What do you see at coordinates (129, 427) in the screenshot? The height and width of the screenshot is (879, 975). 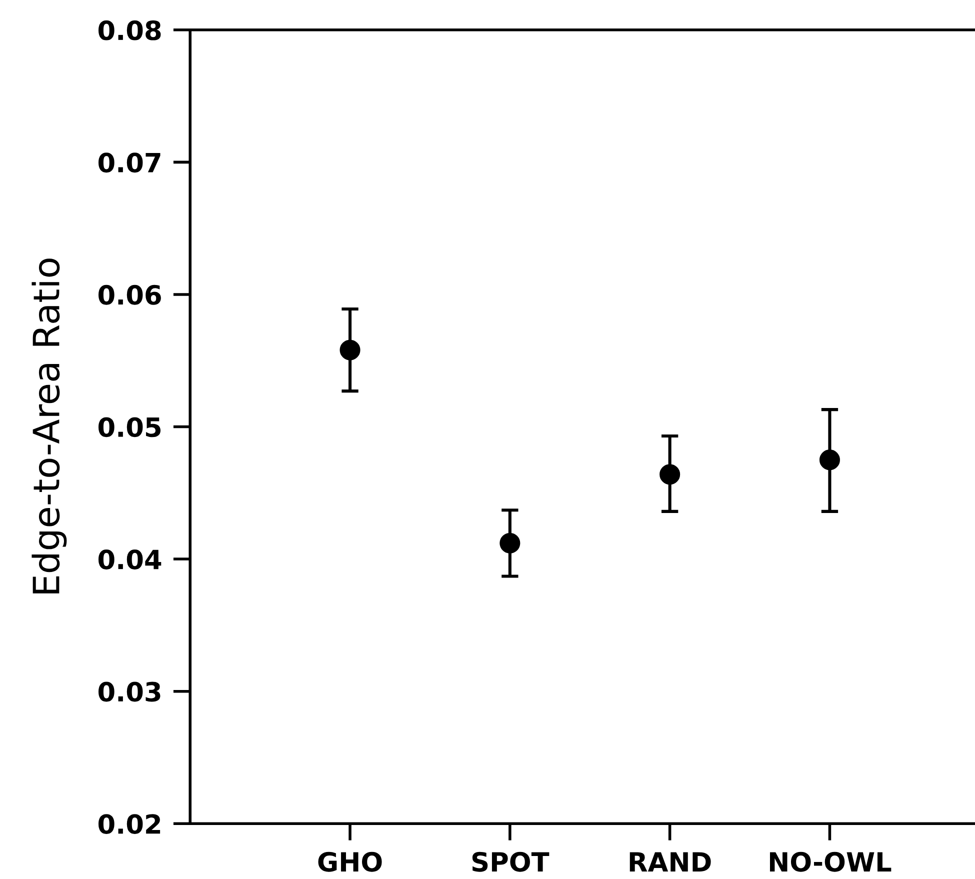 I see `y-tick-label: 0.05` at bounding box center [129, 427].